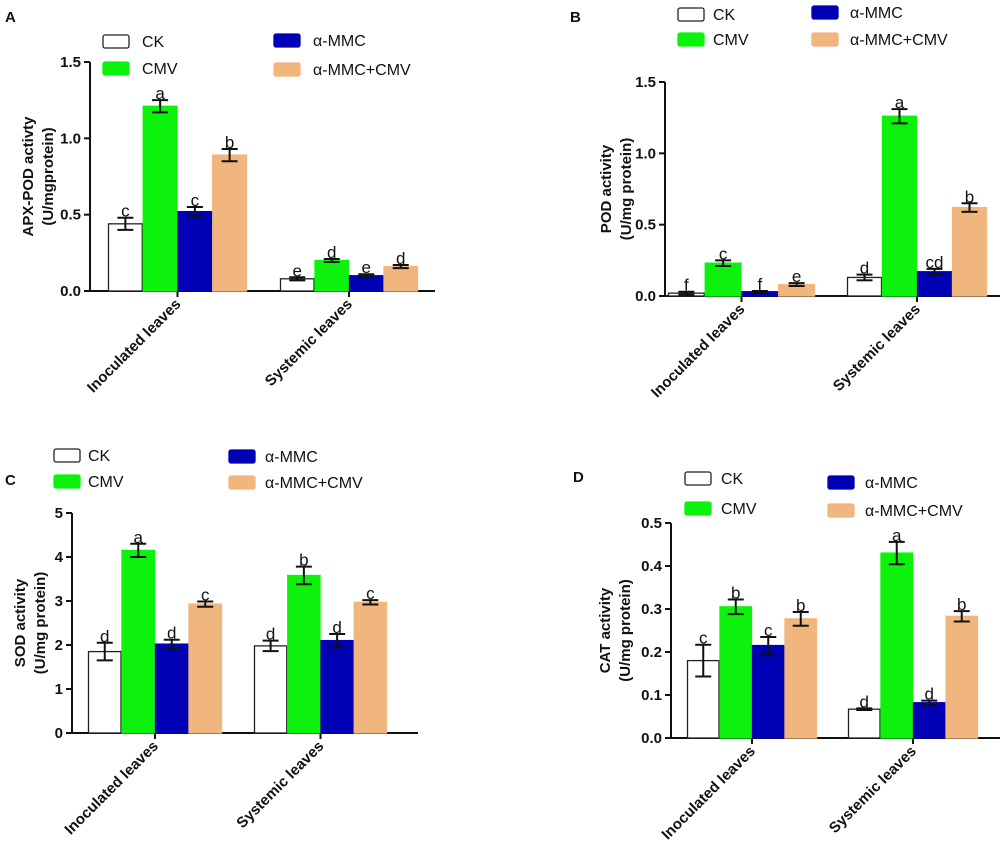 The image size is (1000, 863). I want to click on panel-label: A, so click(10, 17).